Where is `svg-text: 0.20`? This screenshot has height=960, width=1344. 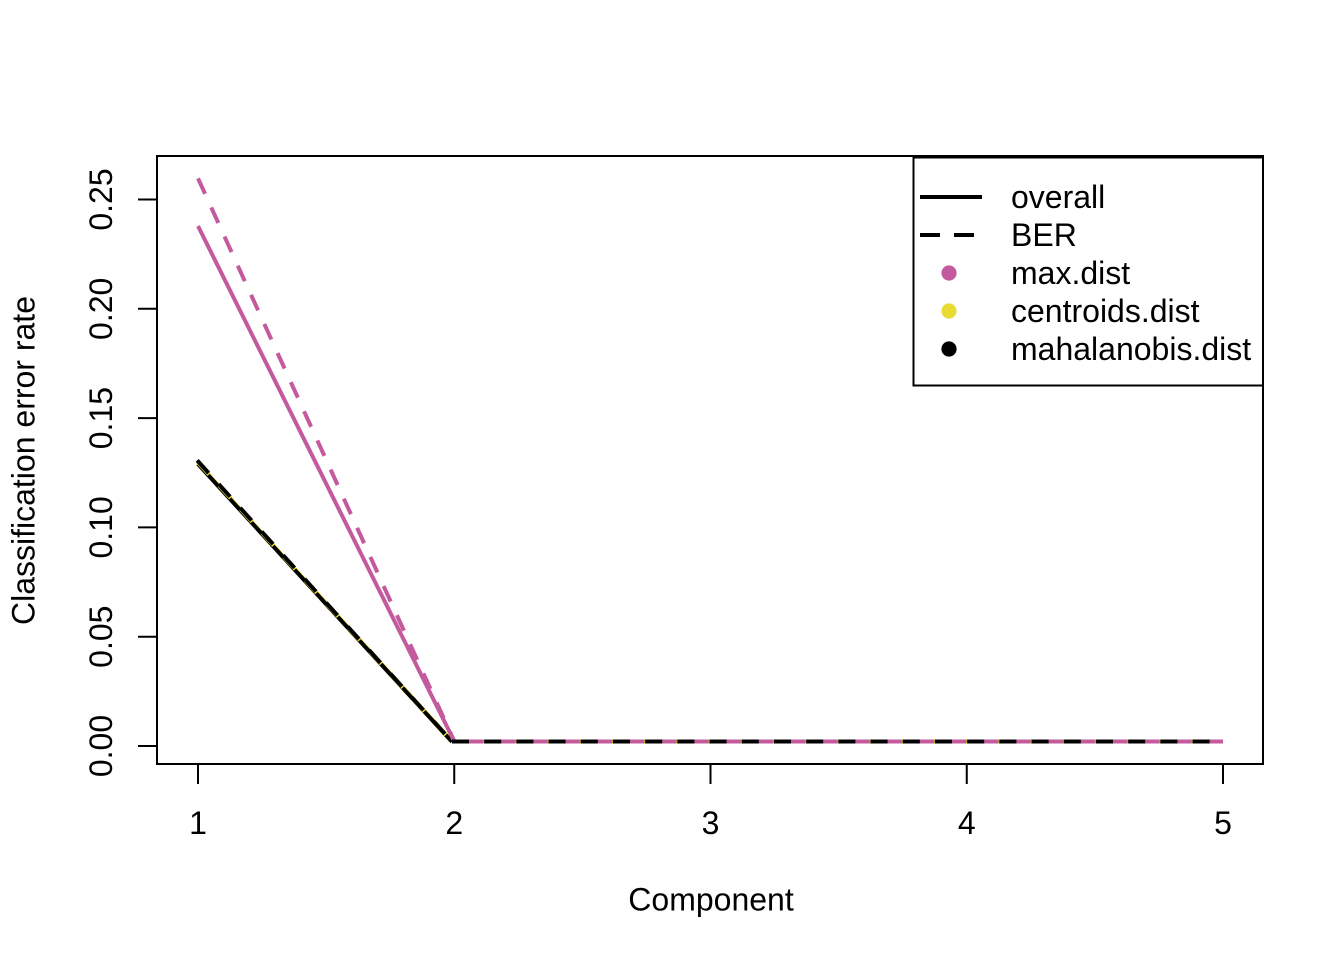
svg-text: 0.20 is located at coordinates (101, 309).